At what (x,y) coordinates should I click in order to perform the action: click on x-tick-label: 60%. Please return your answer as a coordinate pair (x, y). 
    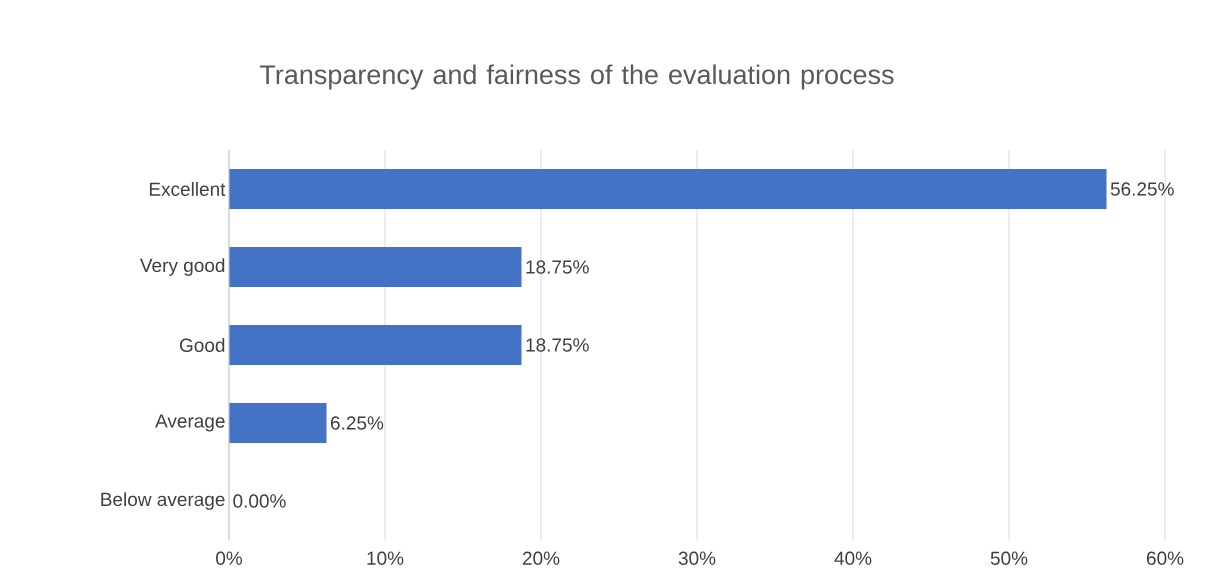
    Looking at the image, I should click on (1165, 558).